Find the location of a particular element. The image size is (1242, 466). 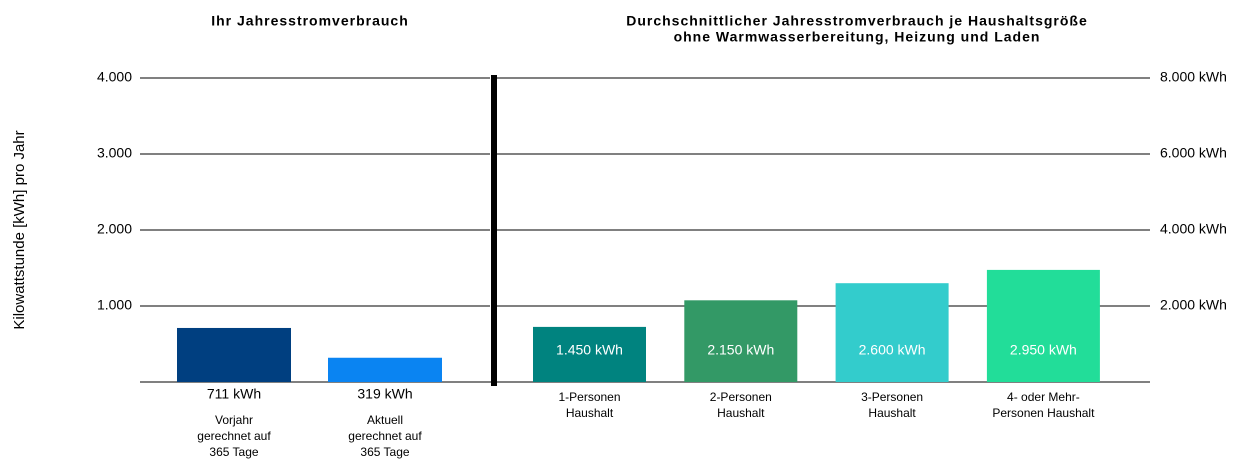

y-tick-label: 1.000 is located at coordinates (114, 305).